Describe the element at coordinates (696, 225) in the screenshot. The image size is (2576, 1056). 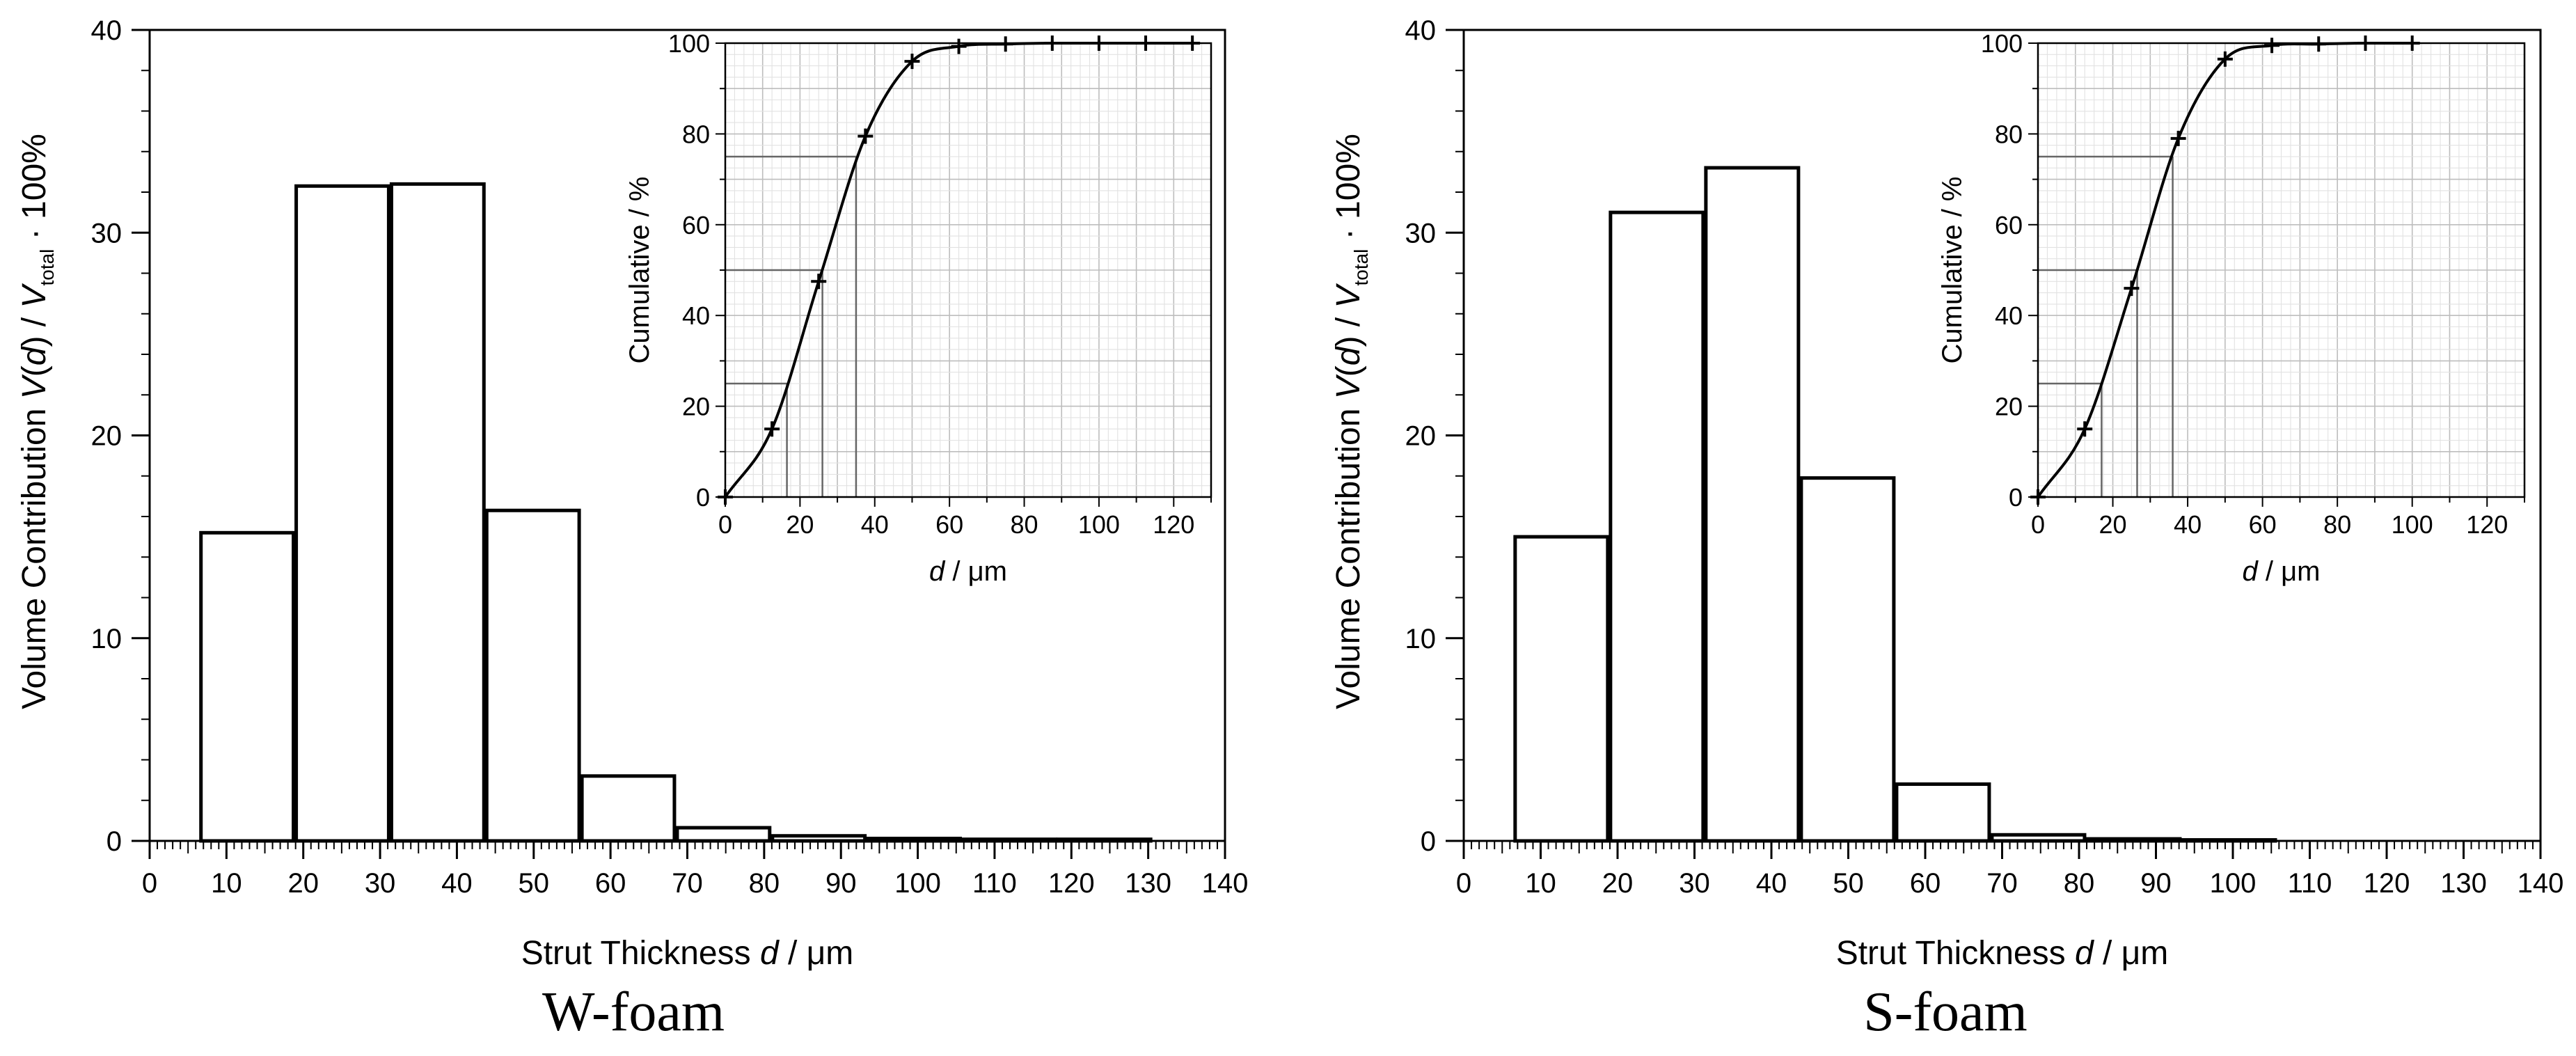
I see `inset-y-tick-label: 60` at that location.